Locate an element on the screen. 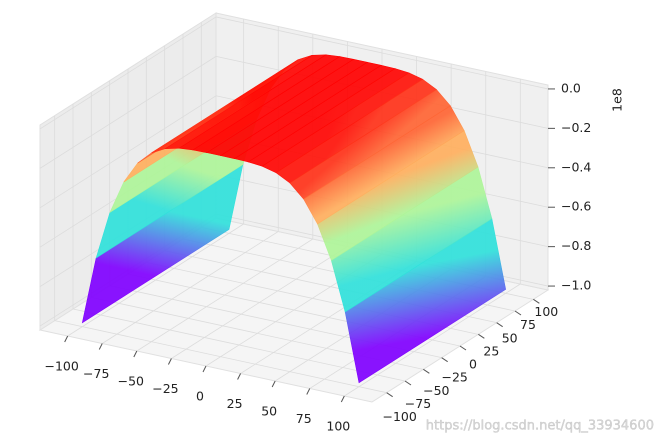  z-tick-label: −0.6 is located at coordinates (576, 206).